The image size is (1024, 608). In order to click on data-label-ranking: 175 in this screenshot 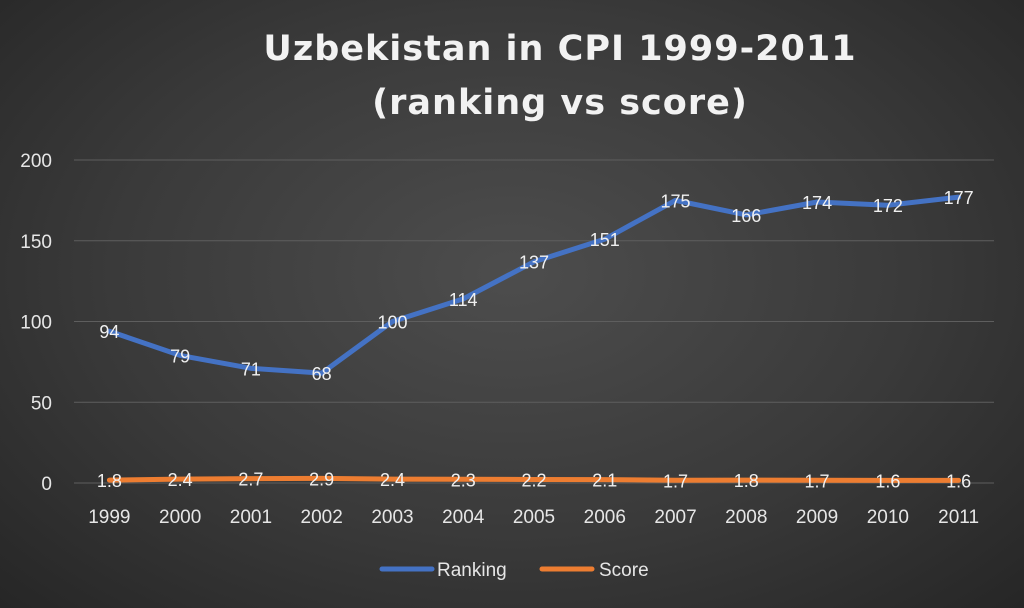, I will do `click(676, 201)`.